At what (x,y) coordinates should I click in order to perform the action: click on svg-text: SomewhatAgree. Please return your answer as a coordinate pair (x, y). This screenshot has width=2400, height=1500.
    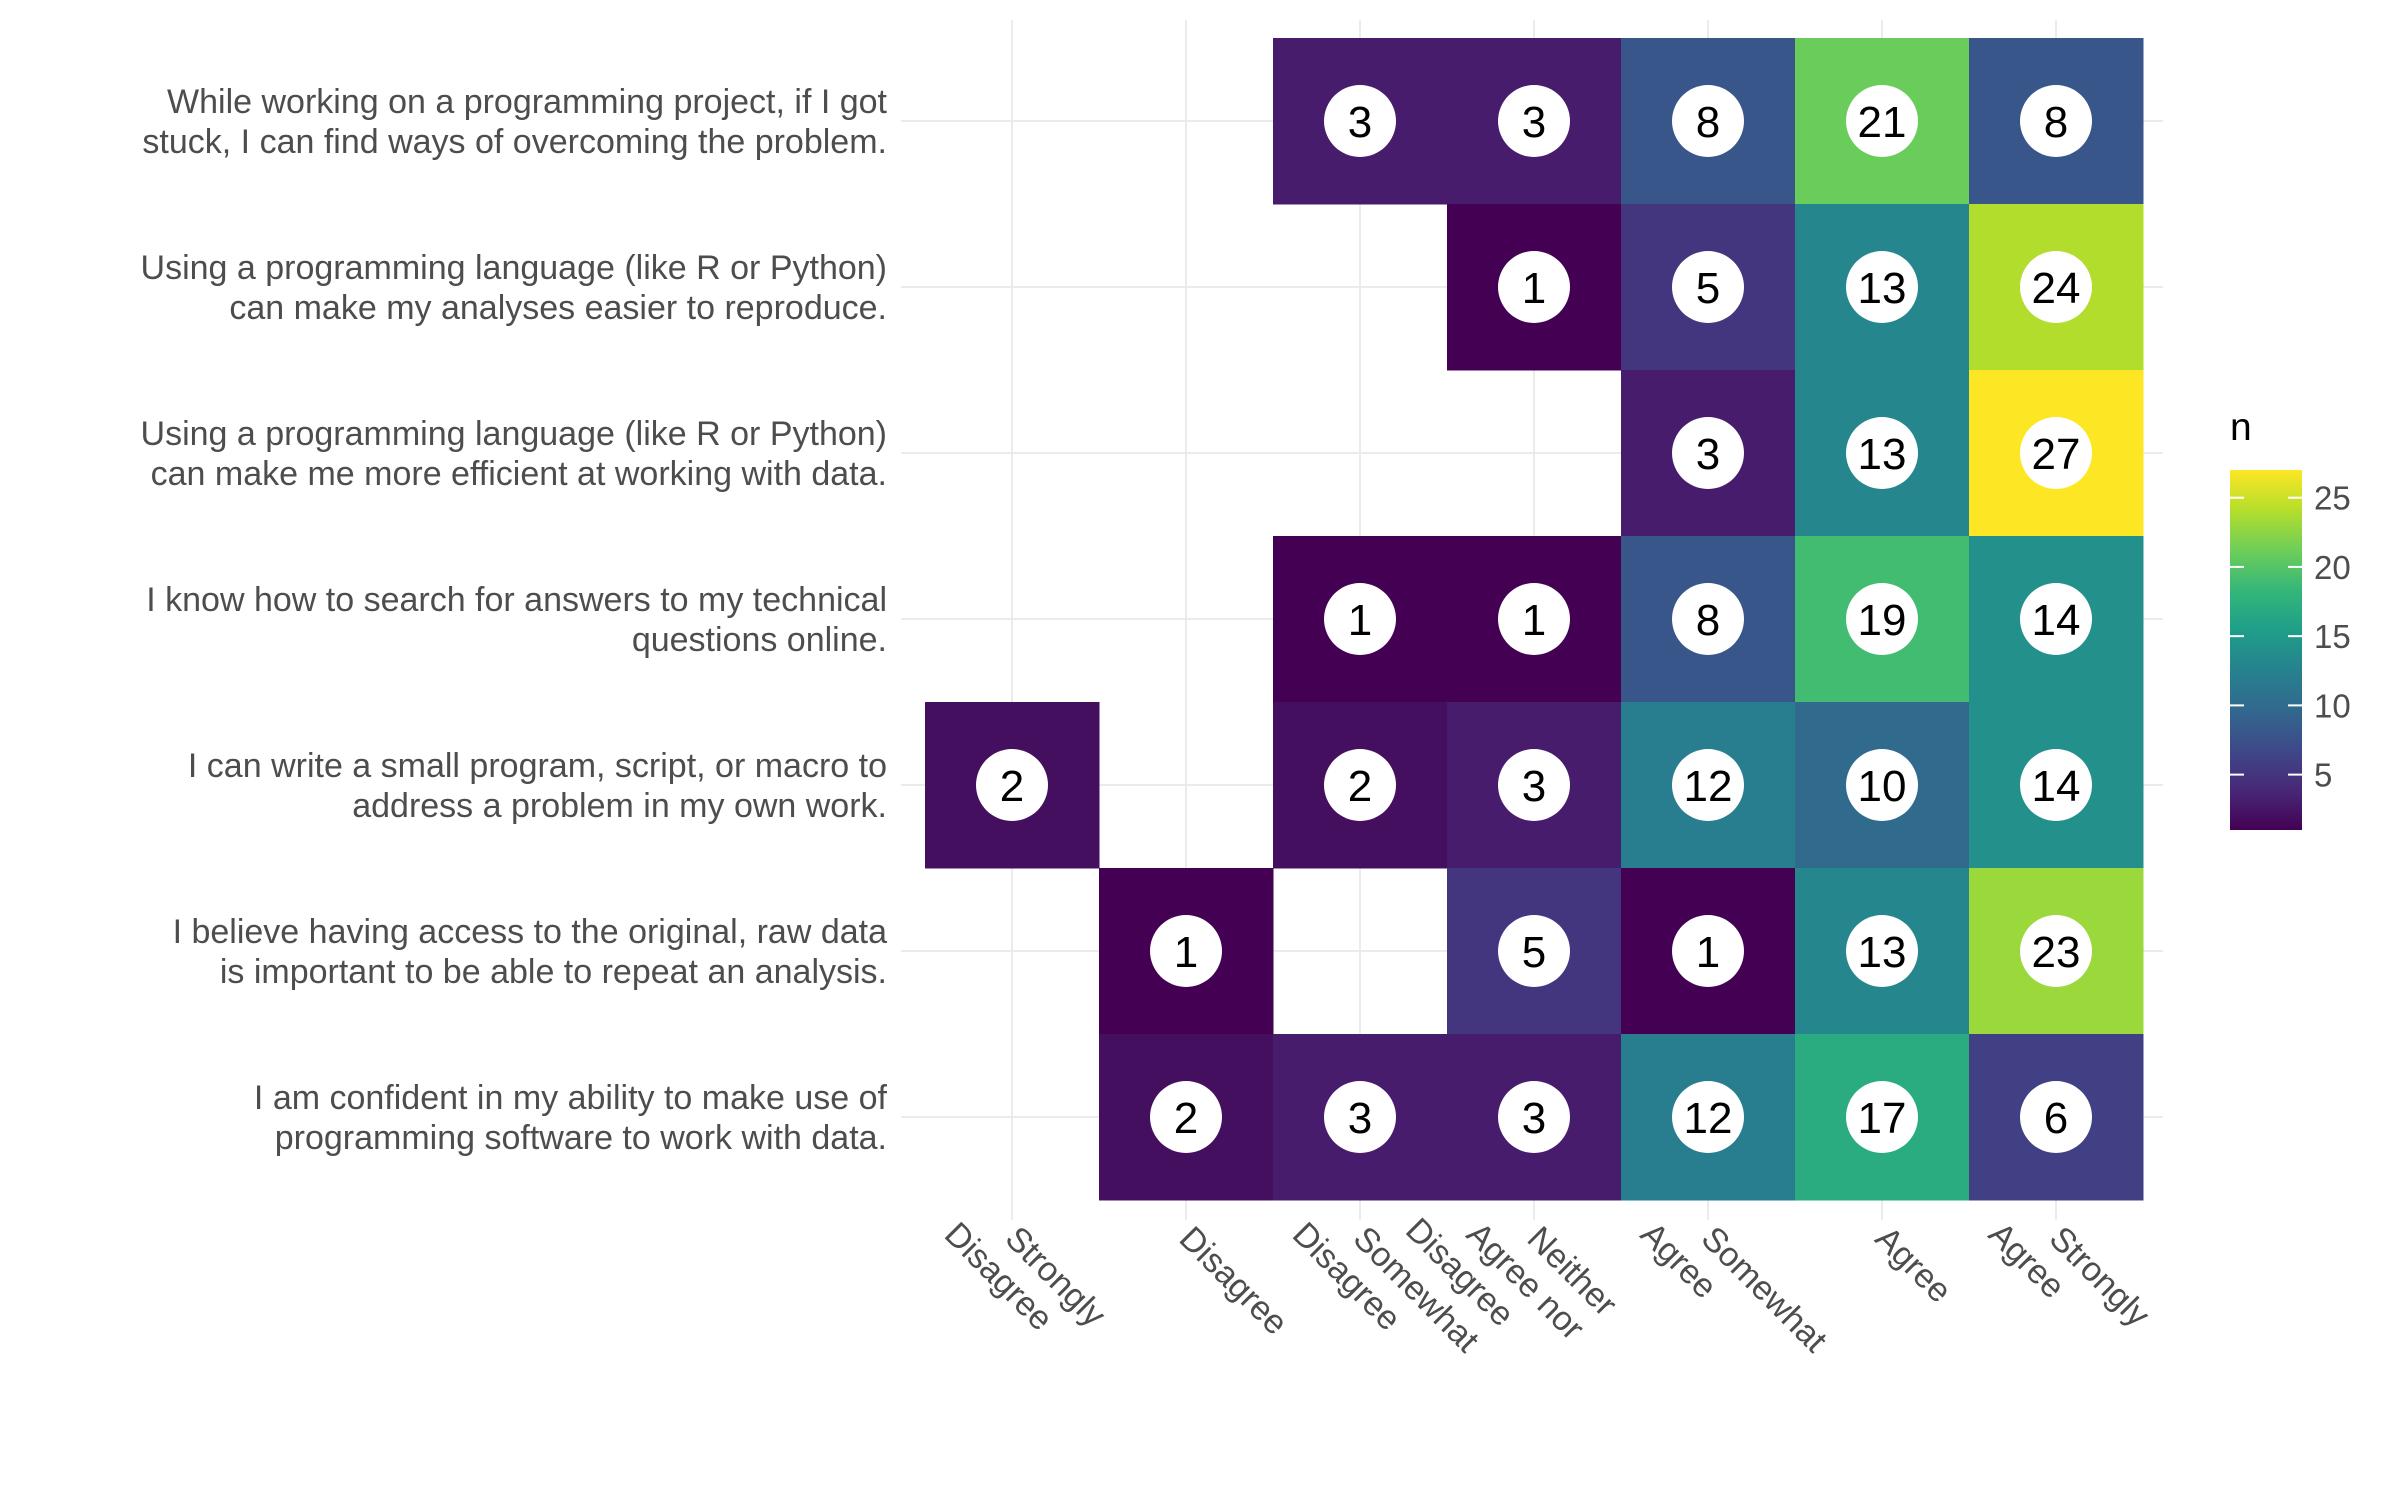
    Looking at the image, I should click on (1734, 1288).